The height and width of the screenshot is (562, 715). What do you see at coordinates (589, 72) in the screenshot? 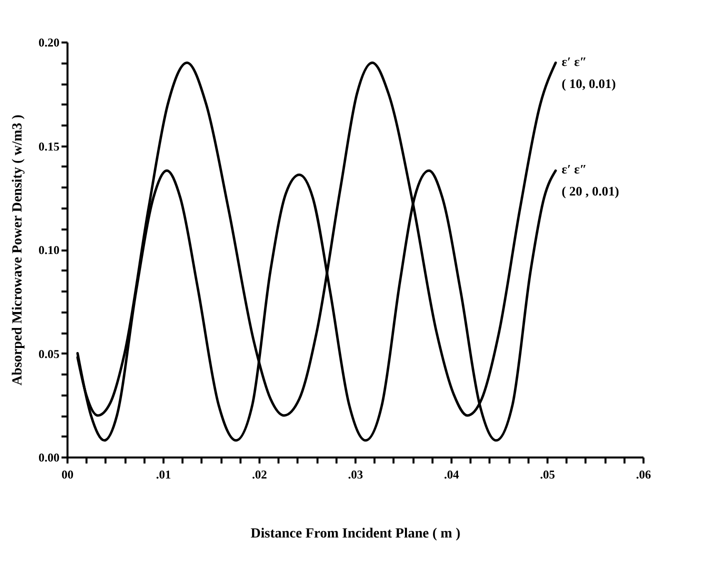
I see `series-label: ε′ ε″ ( 10, 0.01)` at bounding box center [589, 72].